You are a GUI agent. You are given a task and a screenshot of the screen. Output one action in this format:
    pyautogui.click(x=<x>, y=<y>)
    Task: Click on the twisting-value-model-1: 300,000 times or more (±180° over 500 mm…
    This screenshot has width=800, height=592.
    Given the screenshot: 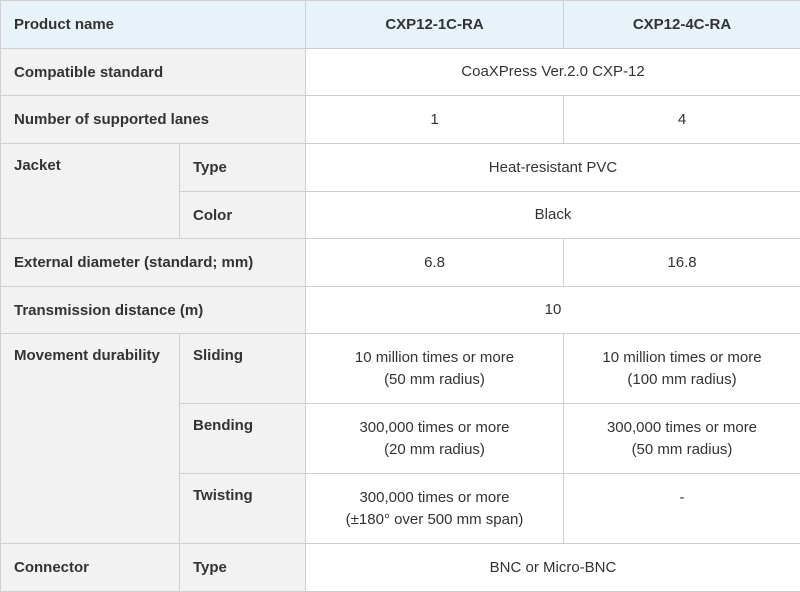 What is the action you would take?
    pyautogui.click(x=435, y=509)
    